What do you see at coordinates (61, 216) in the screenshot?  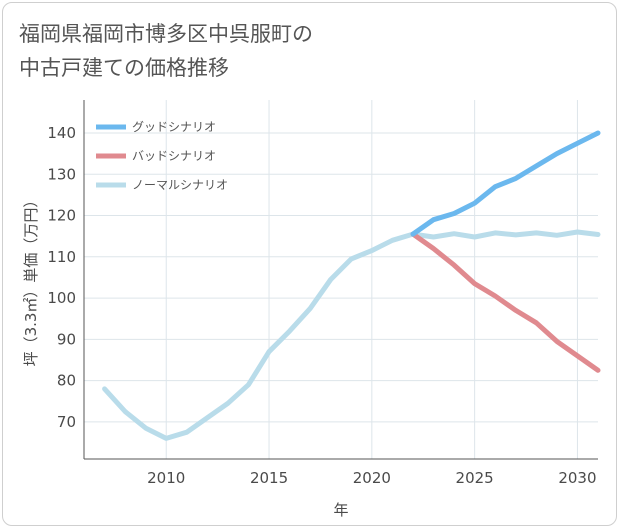 I see `y-tick-label: 120` at bounding box center [61, 216].